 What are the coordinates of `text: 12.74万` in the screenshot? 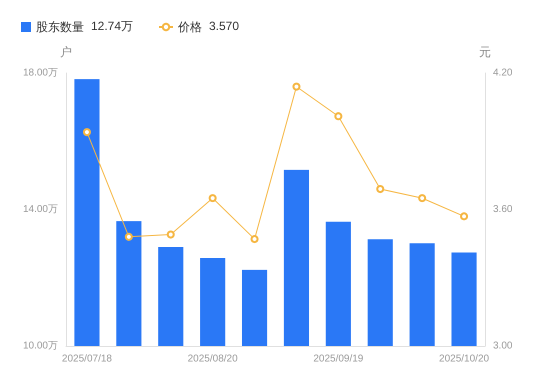 It's located at (112, 26).